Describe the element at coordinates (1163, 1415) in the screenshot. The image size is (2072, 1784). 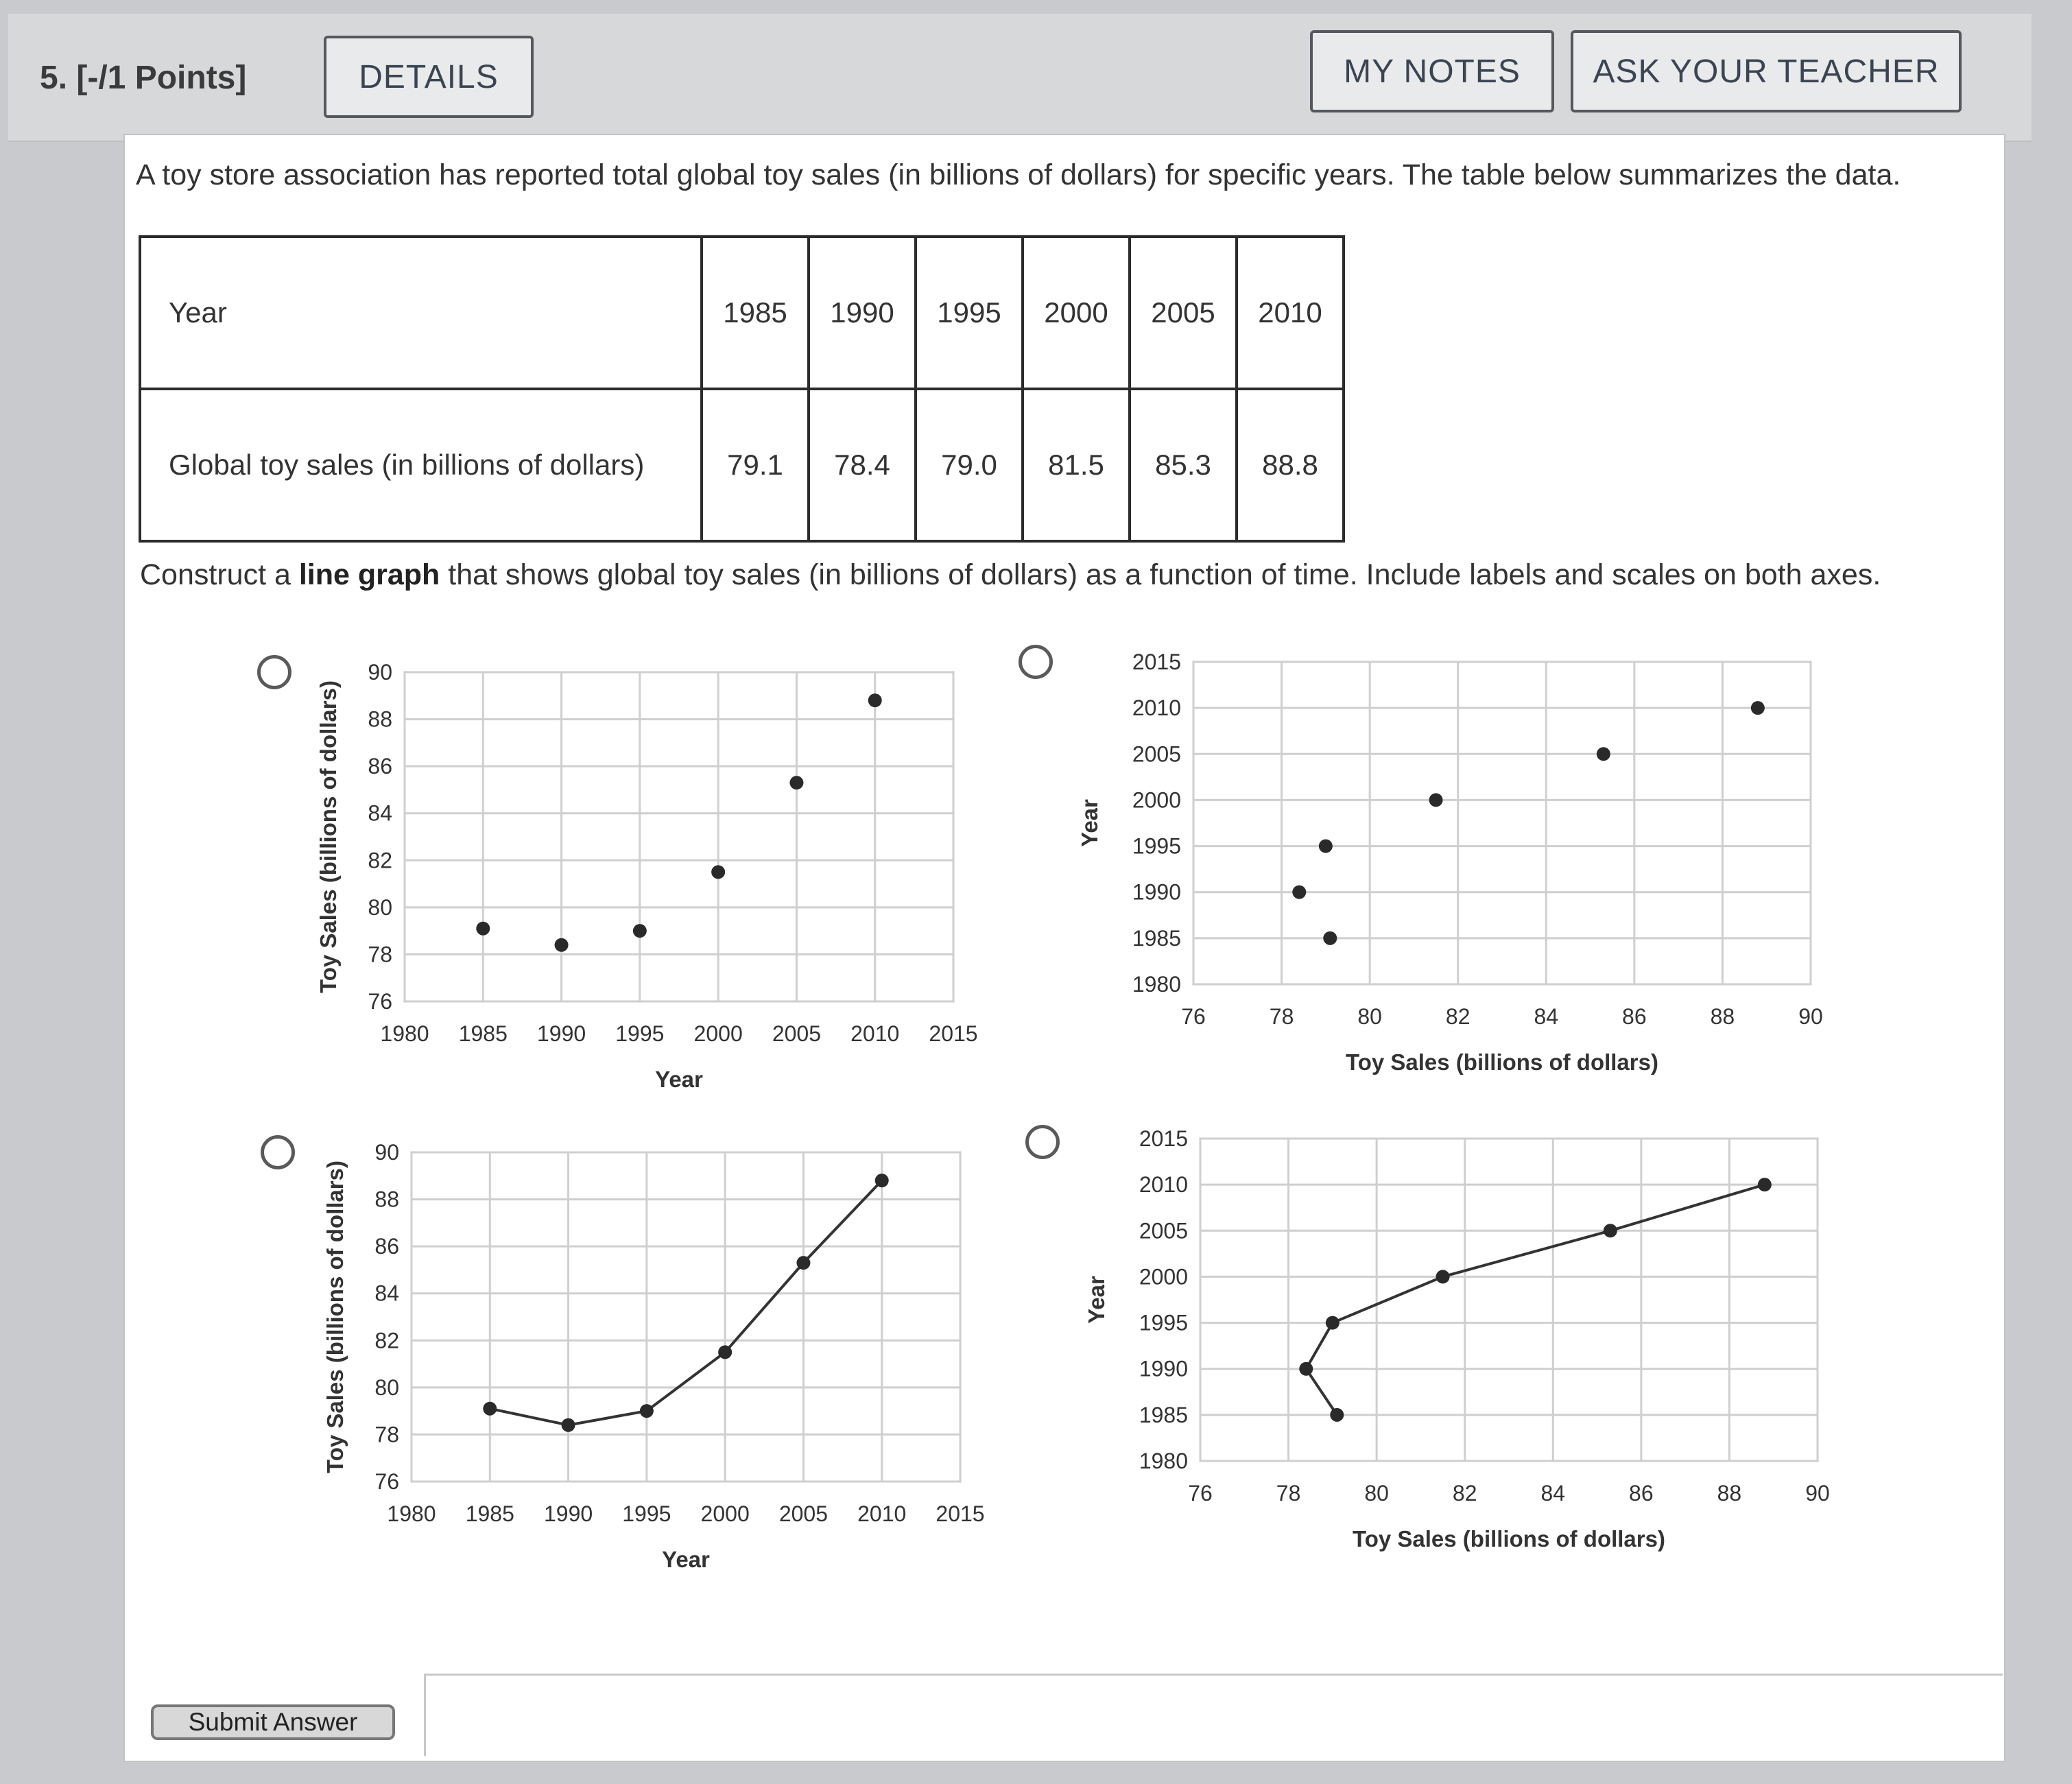
I see `y-tick-label: 1985` at that location.